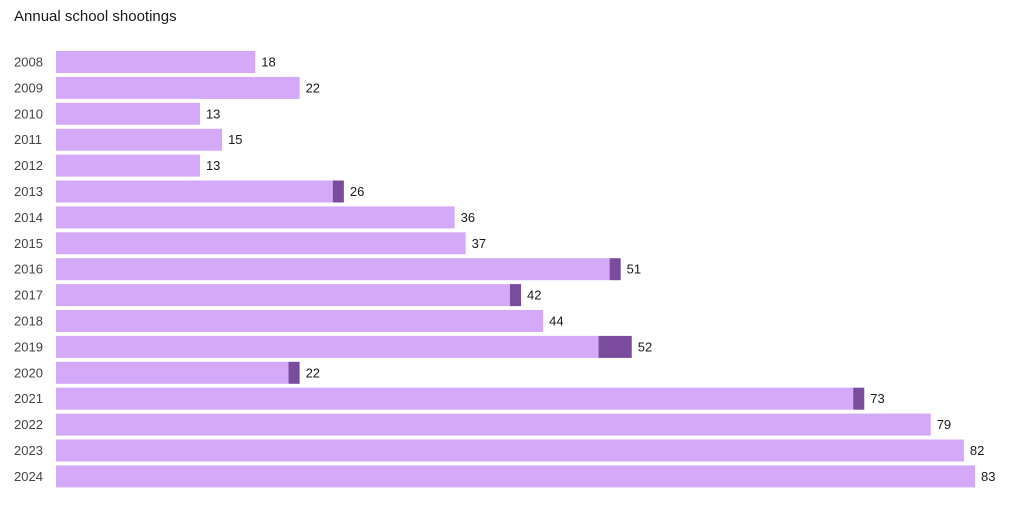 This screenshot has height=505, width=1024. Describe the element at coordinates (28, 165) in the screenshot. I see `year-label-2012: 2012` at that location.